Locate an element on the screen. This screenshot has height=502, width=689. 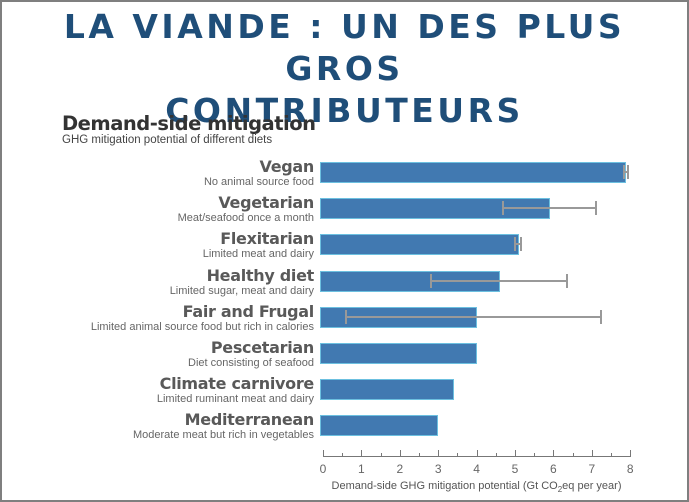
category-label: Vegetarian Meat/seafood once a month is located at coordinates (246, 209).